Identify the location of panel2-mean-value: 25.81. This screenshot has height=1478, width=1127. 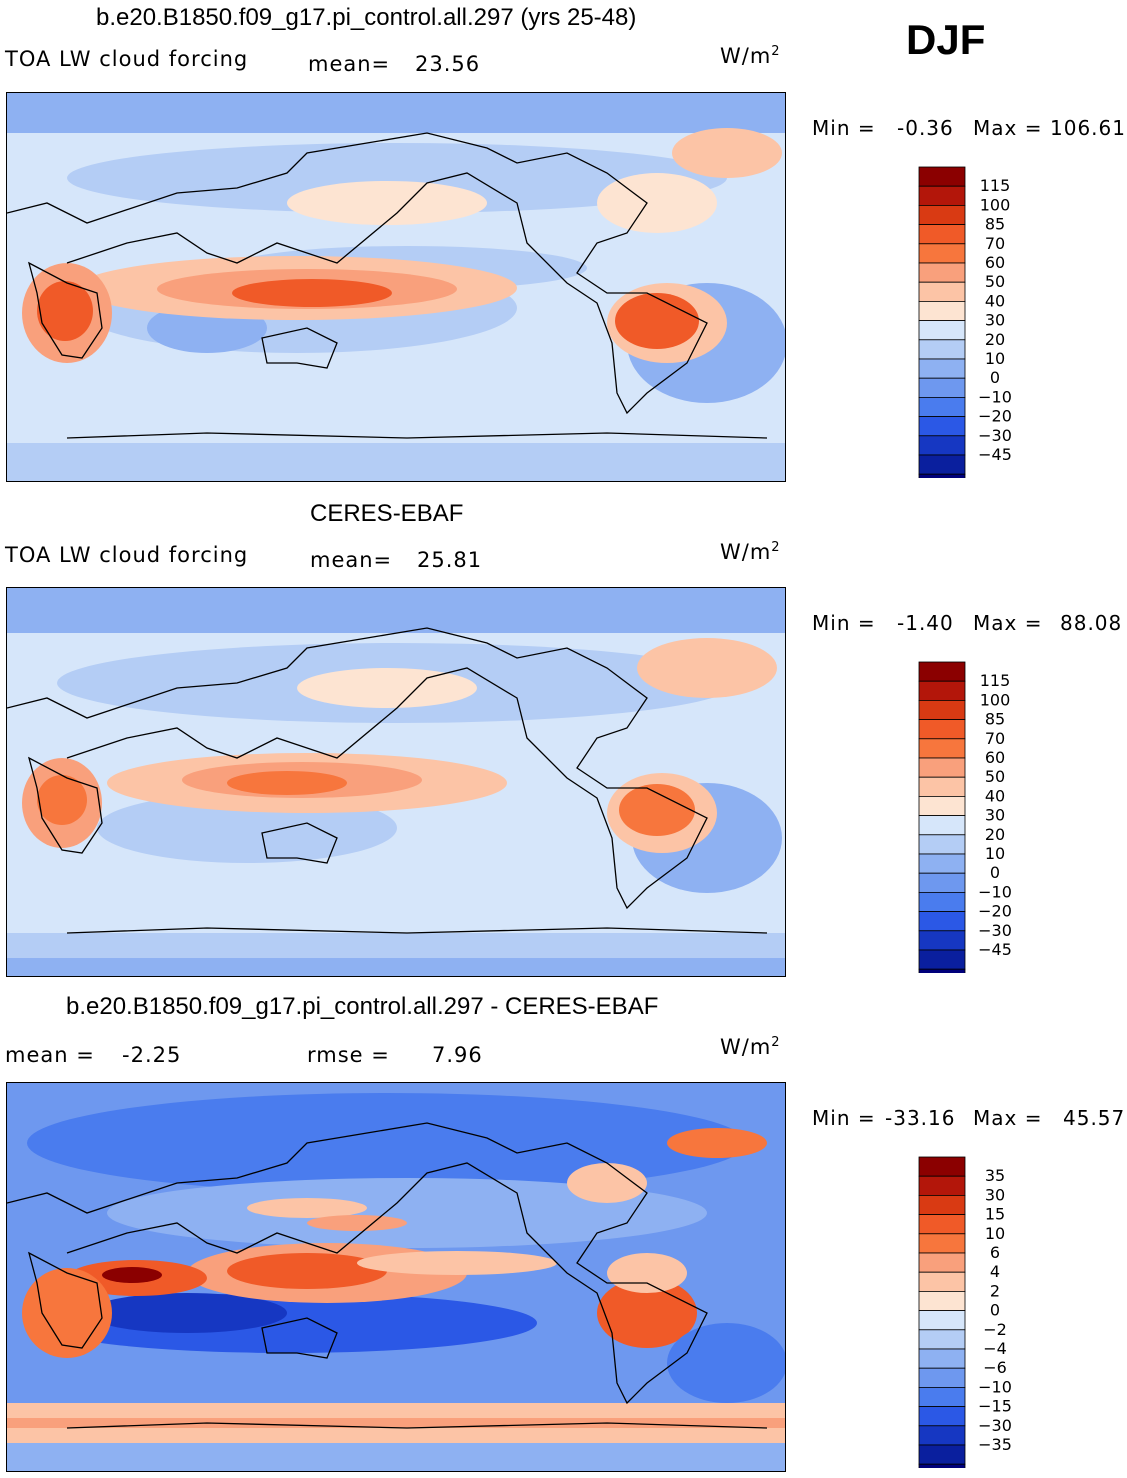
(450, 560).